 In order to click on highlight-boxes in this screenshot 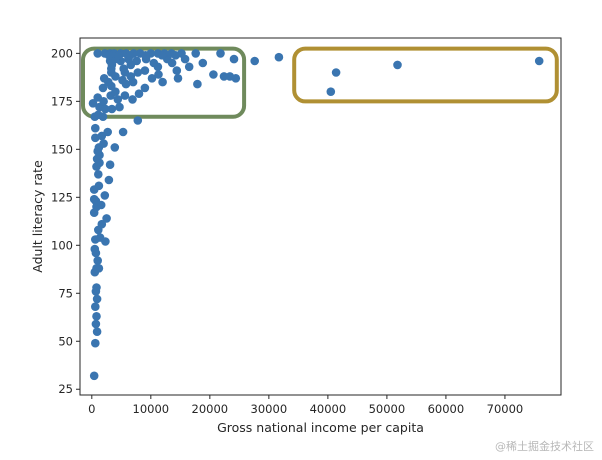, I will do `click(320, 82)`.